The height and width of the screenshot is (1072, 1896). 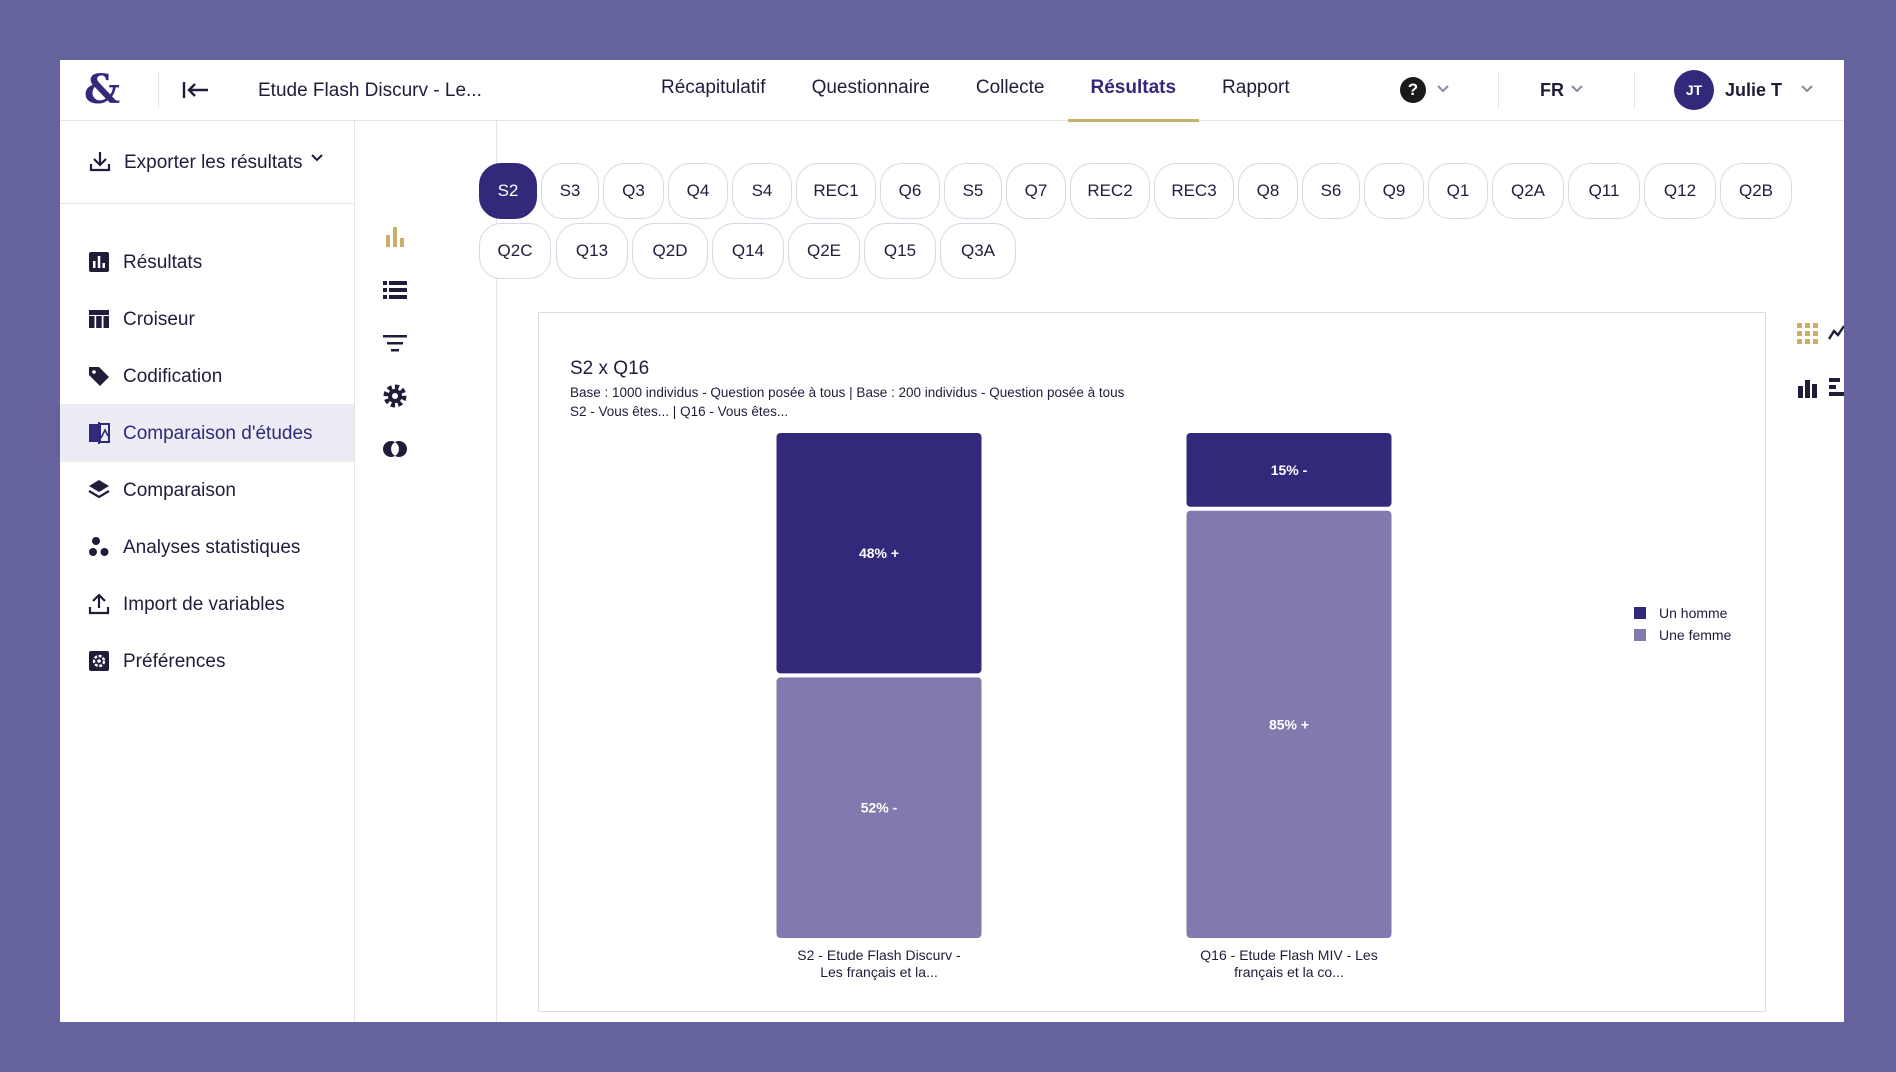 I want to click on question-chip: Q9, so click(x=1394, y=191).